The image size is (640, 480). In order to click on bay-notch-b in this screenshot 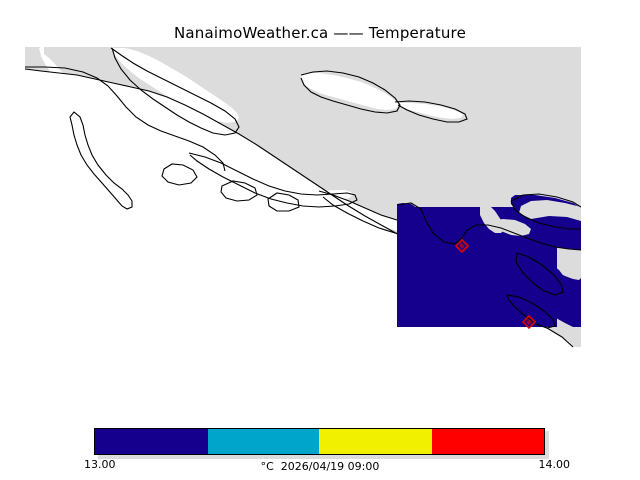, I will do `click(239, 191)`.